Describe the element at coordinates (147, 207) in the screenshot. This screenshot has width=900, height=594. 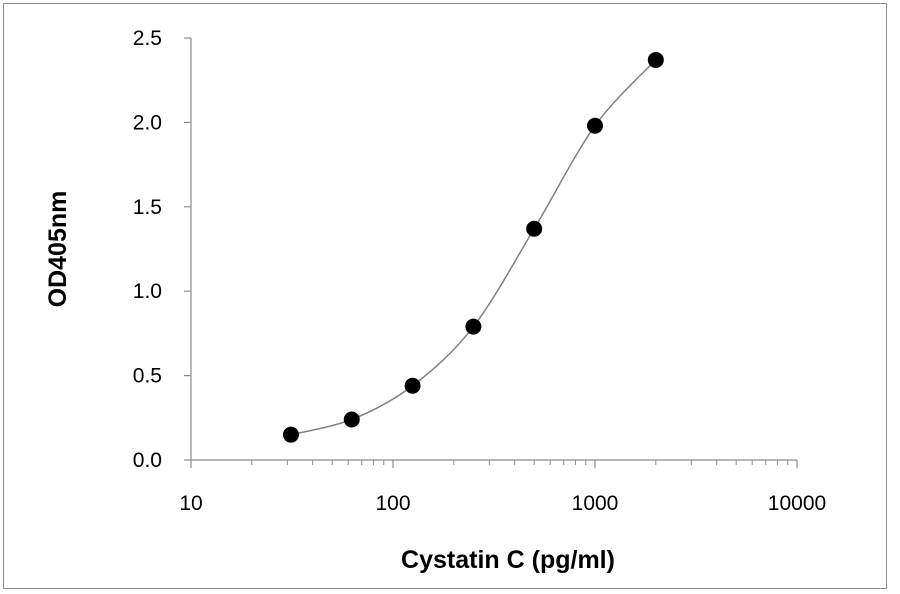
I see `y-tick-label: 1.5` at that location.